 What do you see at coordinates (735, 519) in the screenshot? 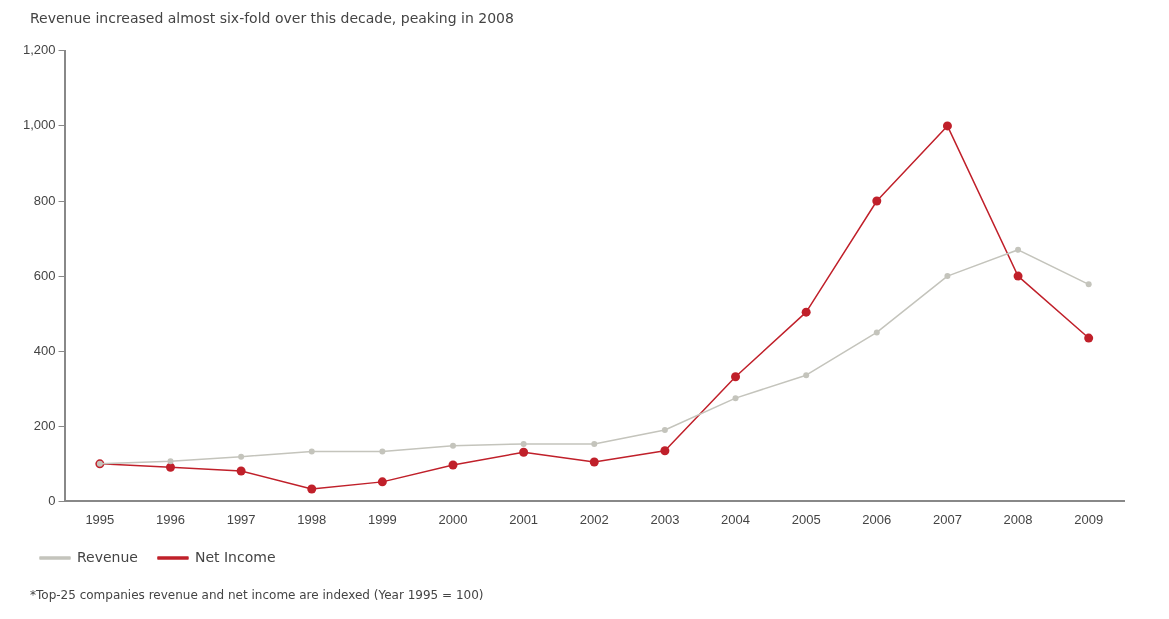
I see `x-tick-label: 2004` at bounding box center [735, 519].